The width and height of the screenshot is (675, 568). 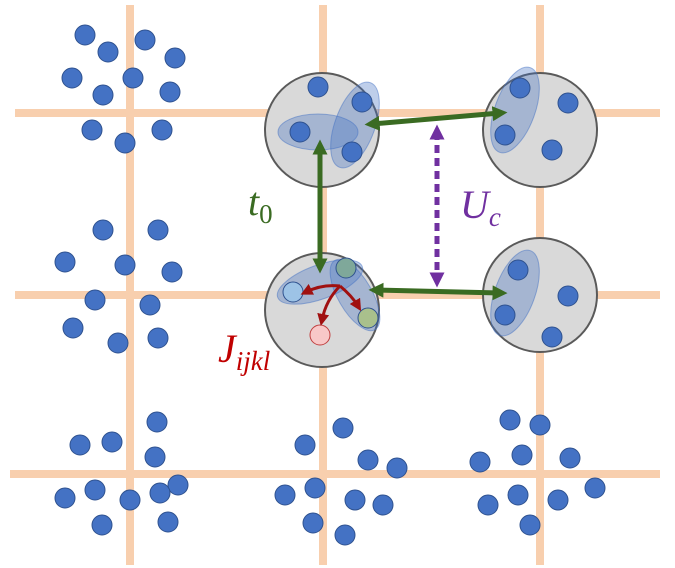 I want to click on label-subscript: c, so click(x=495, y=217).